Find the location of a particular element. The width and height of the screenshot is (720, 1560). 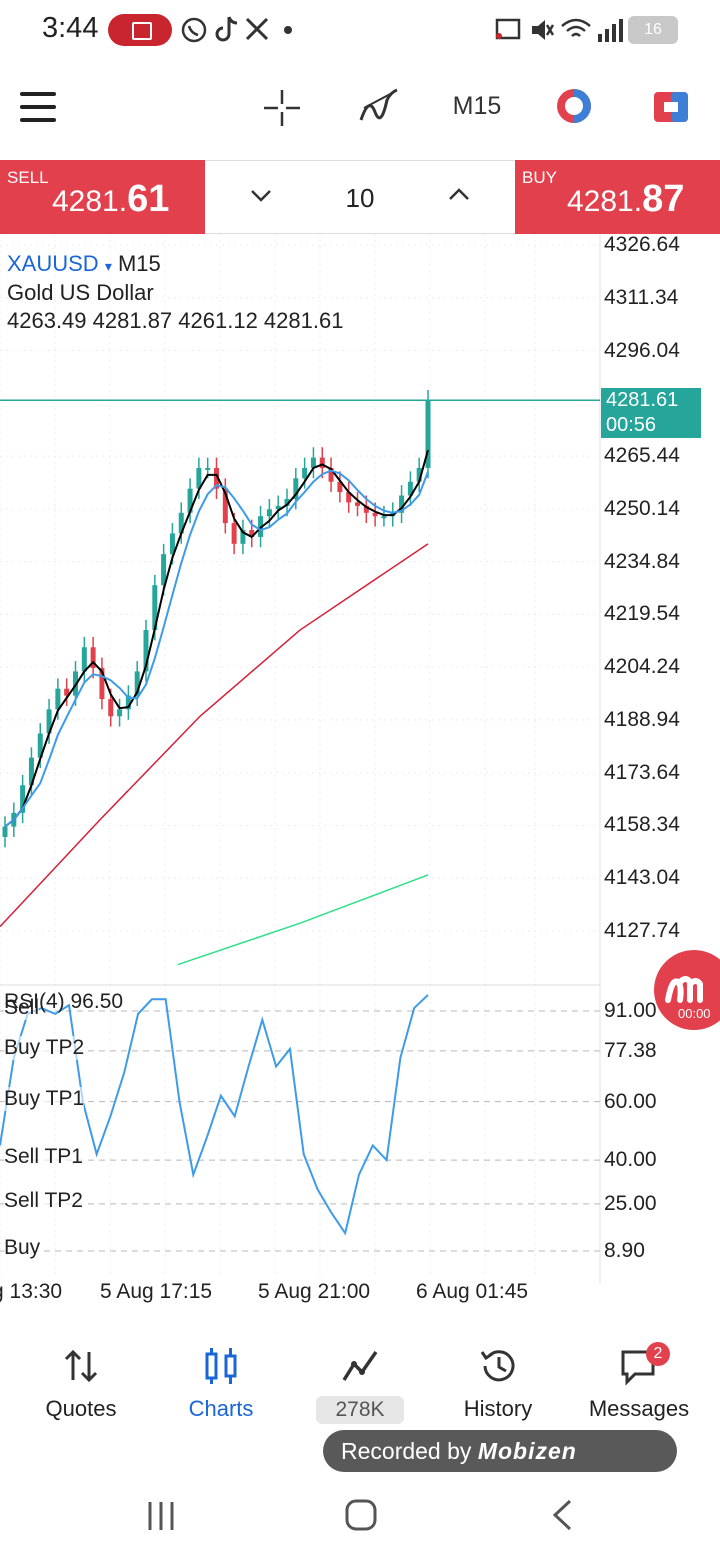

recent-apps-icon is located at coordinates (161, 1516).